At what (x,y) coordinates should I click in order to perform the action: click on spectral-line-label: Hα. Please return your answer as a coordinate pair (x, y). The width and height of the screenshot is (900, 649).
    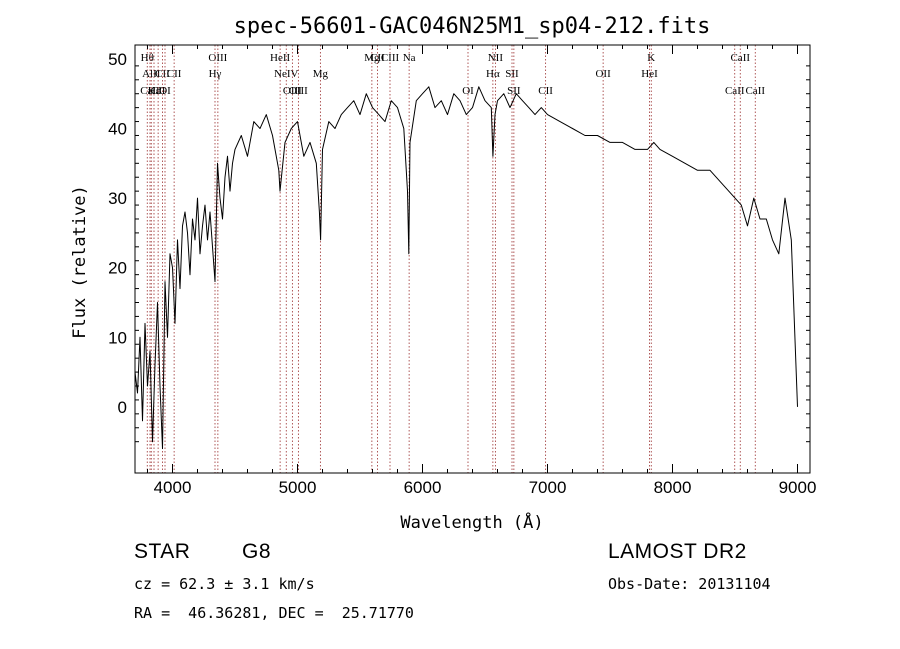
    Looking at the image, I should click on (493, 74).